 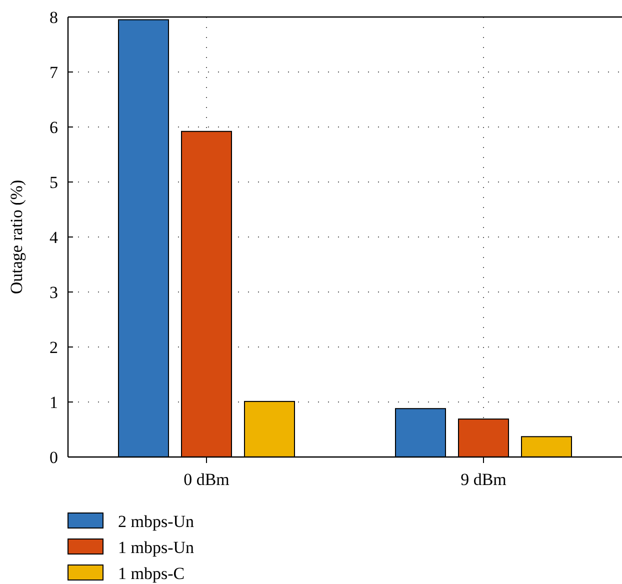 What do you see at coordinates (54, 347) in the screenshot?
I see `y-tick-label: 2` at bounding box center [54, 347].